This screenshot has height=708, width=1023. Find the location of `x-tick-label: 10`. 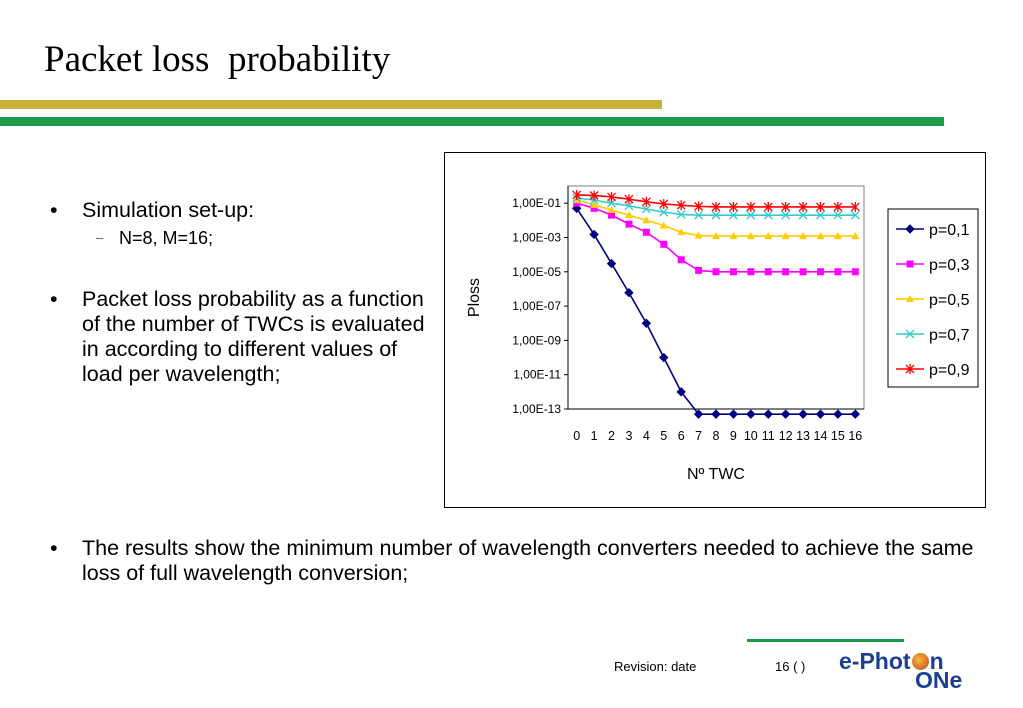

x-tick-label: 10 is located at coordinates (751, 436).